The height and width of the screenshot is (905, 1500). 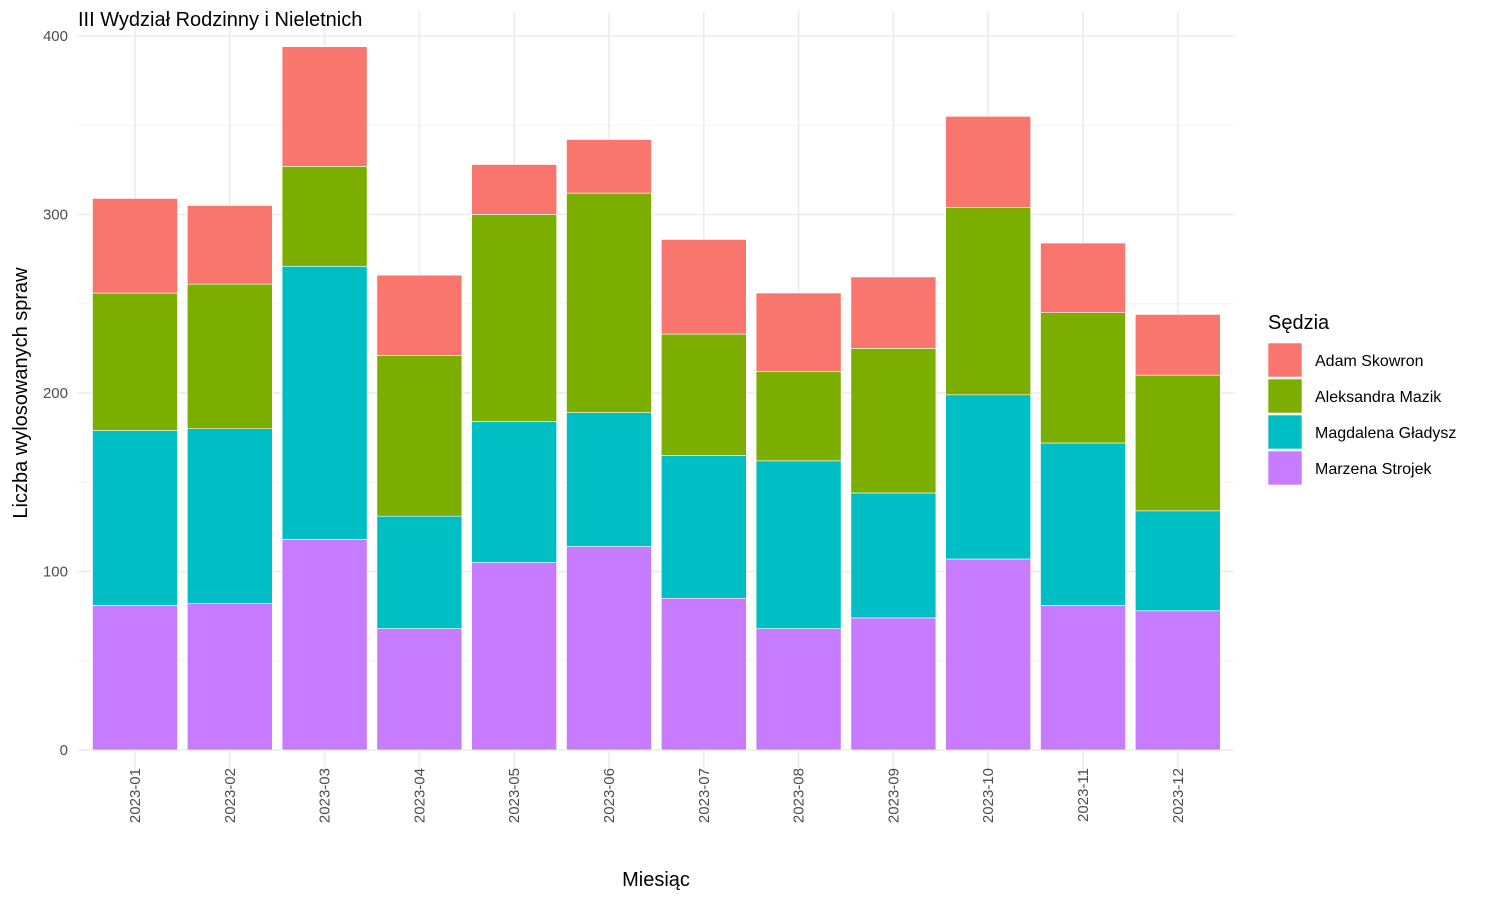 I want to click on y-tick-label: 200, so click(x=55, y=393).